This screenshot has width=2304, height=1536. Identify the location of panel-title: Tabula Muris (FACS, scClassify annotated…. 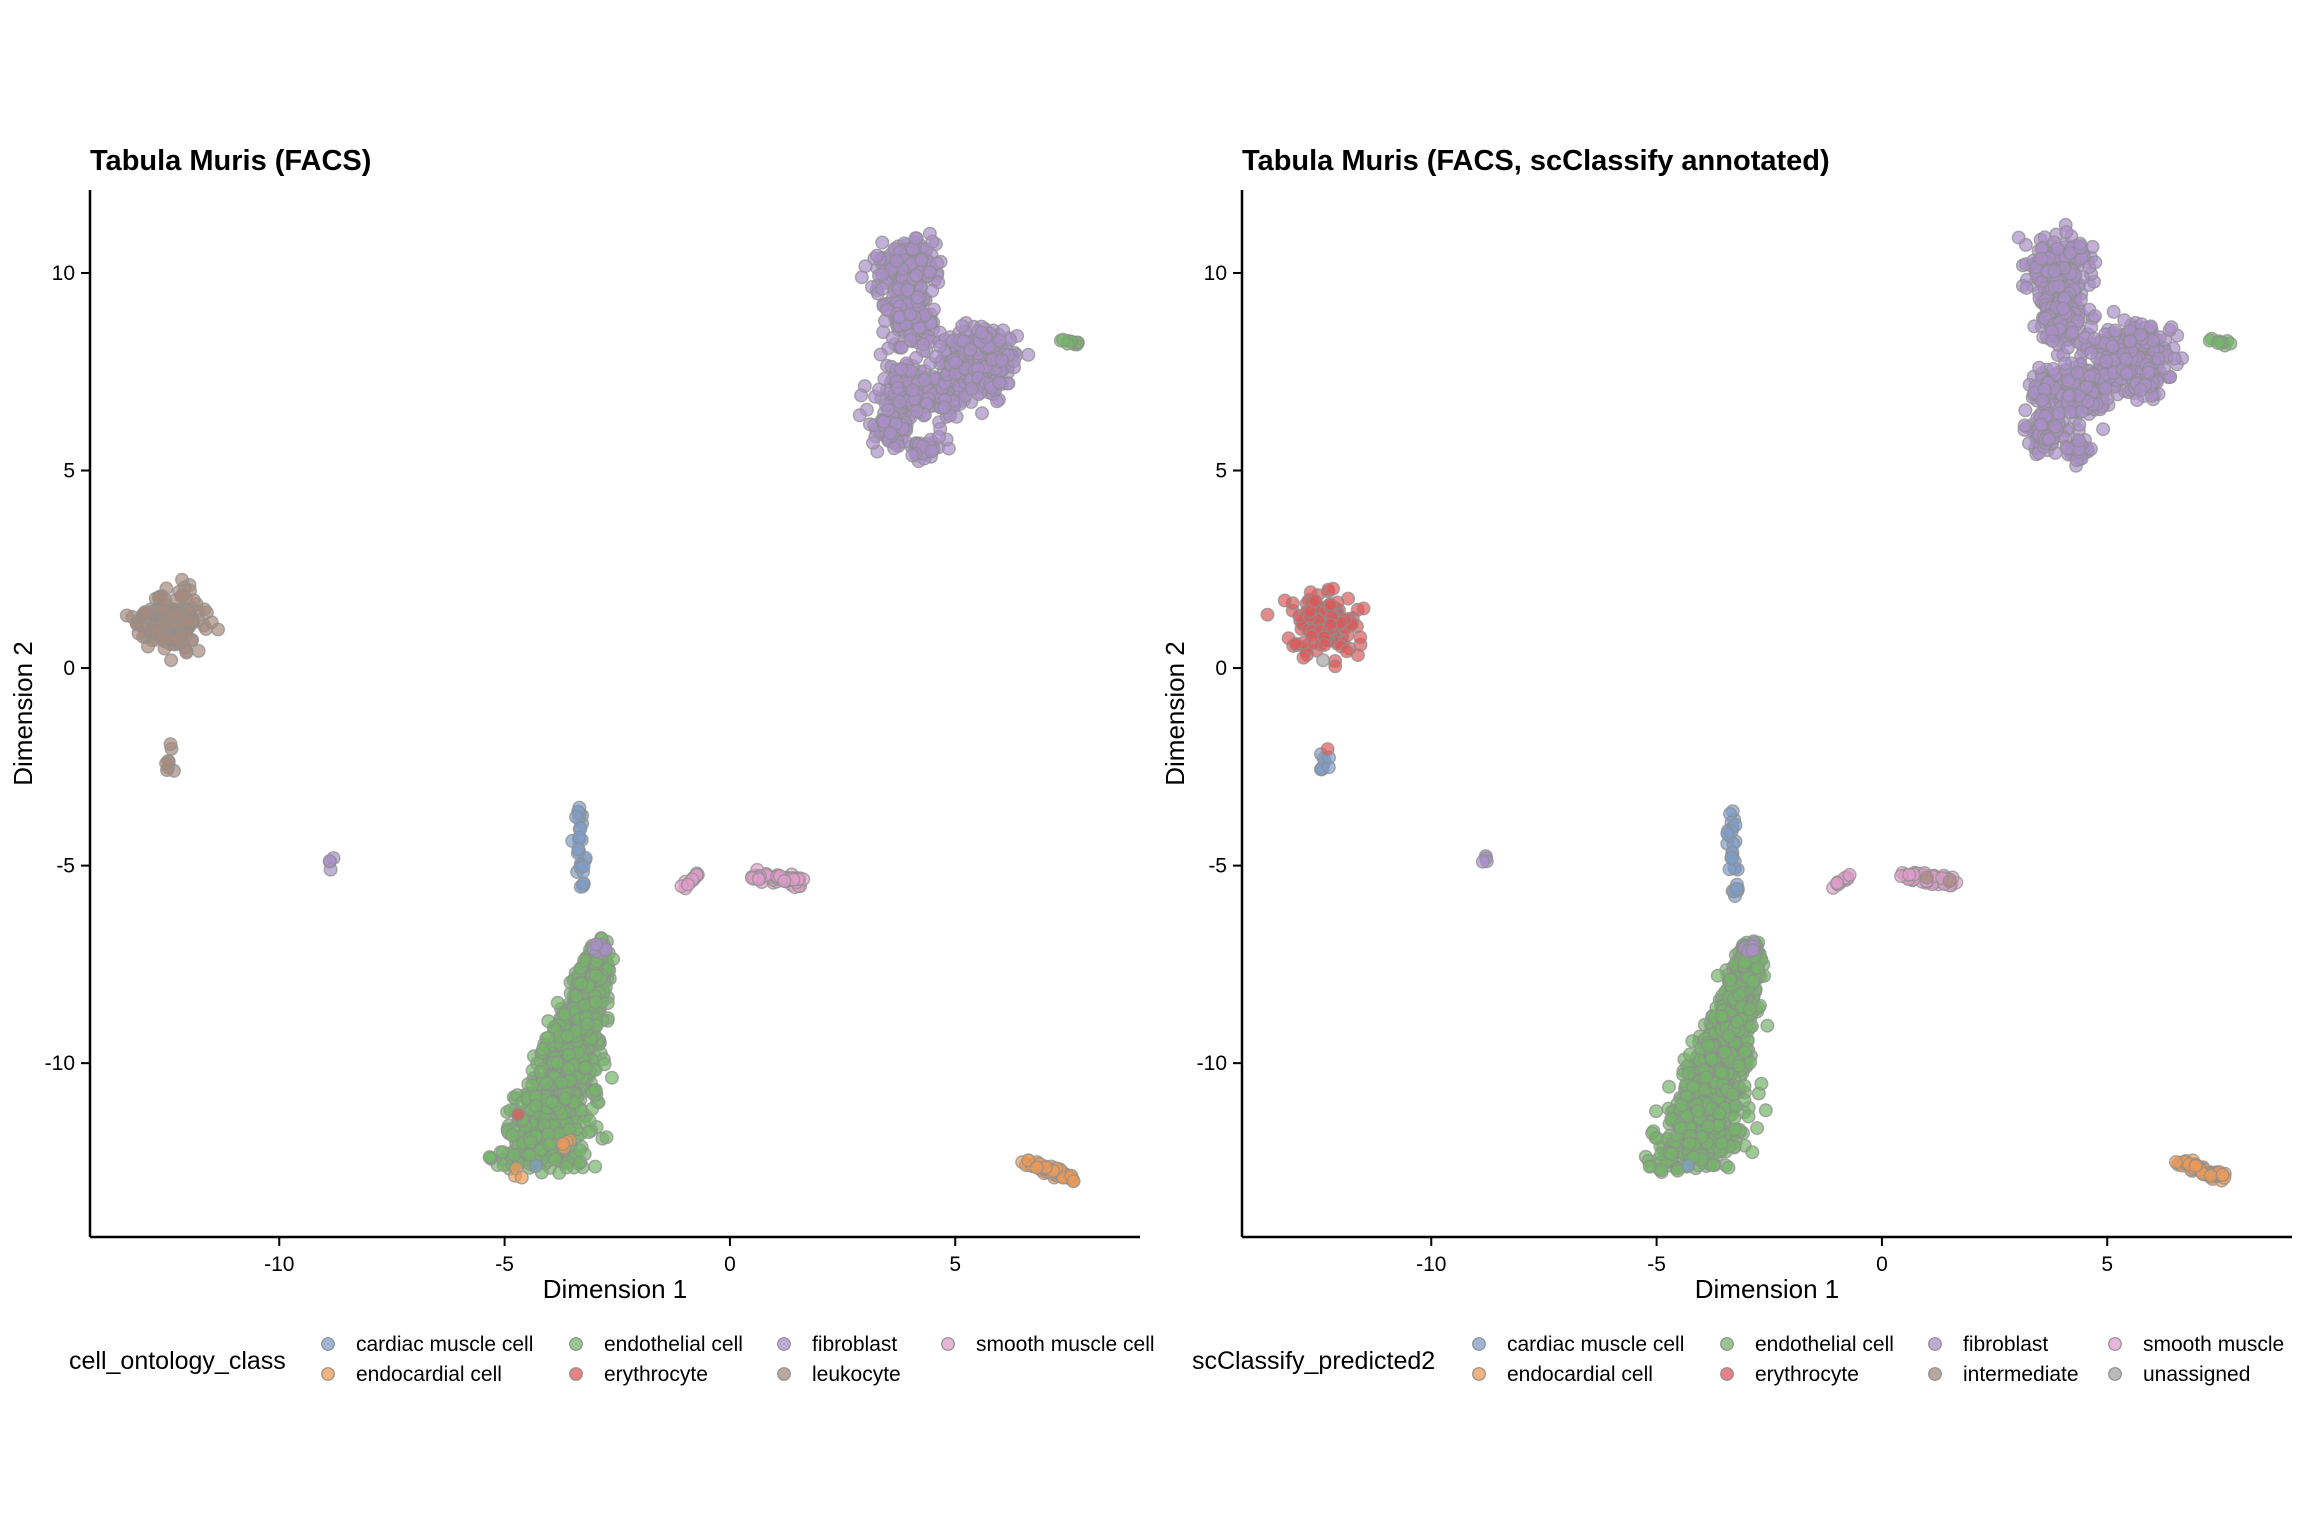
(1536, 161).